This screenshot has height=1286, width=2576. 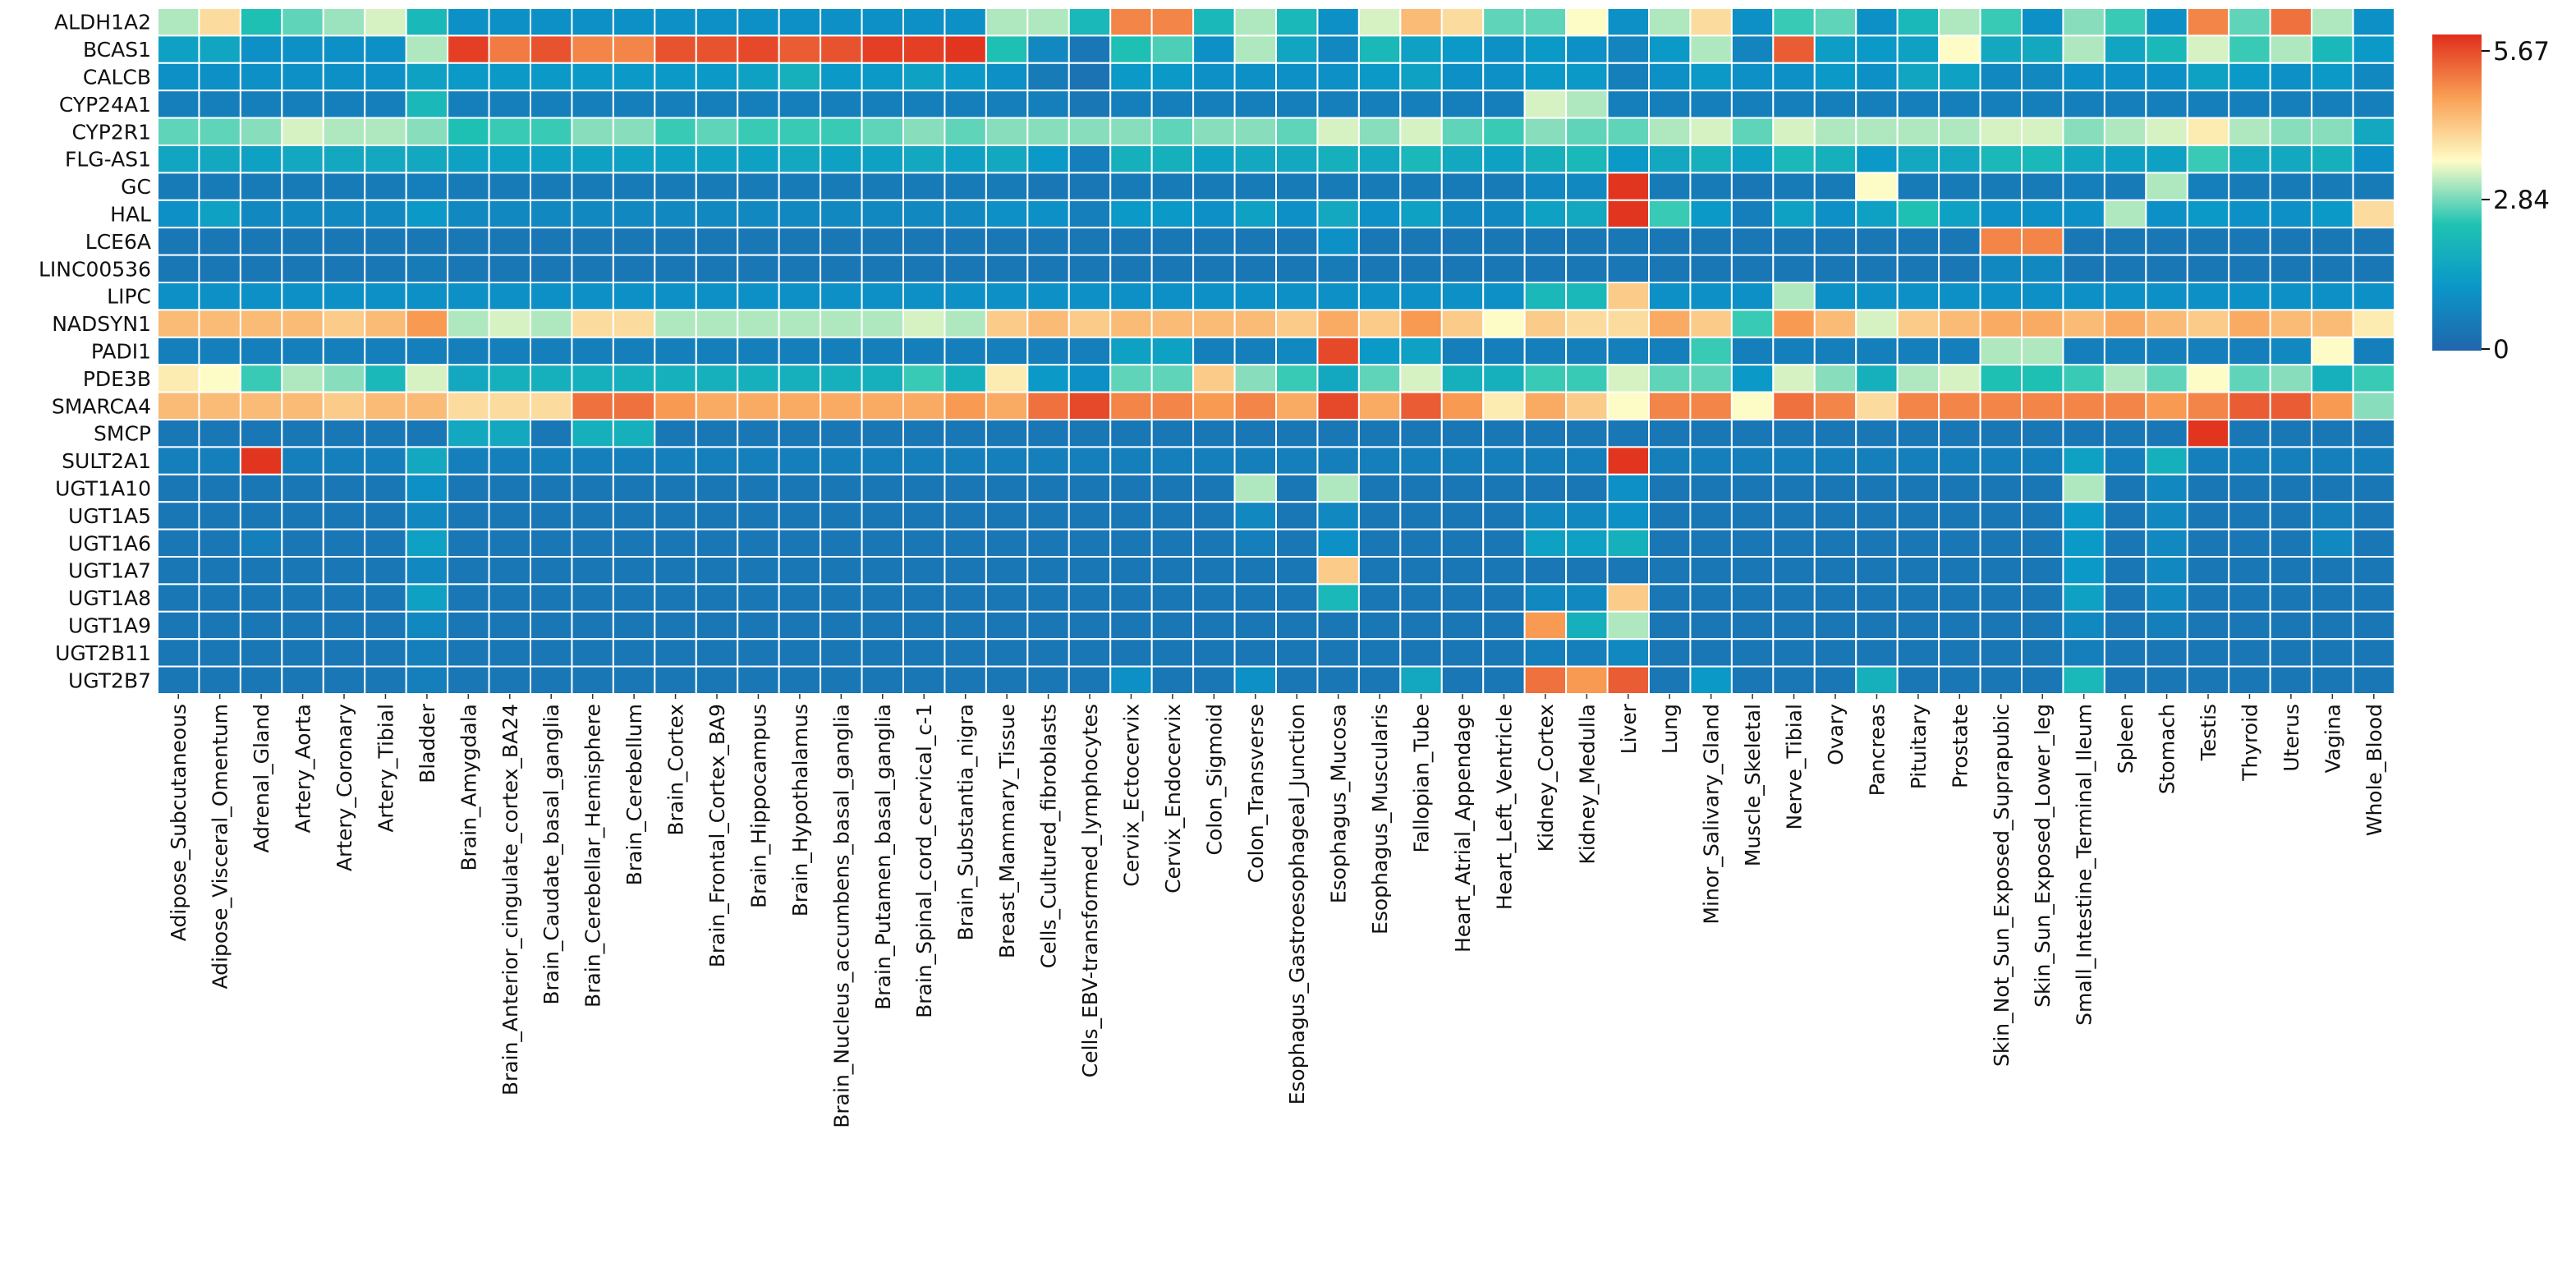 I want to click on row-label: LCE6A, so click(x=118, y=242).